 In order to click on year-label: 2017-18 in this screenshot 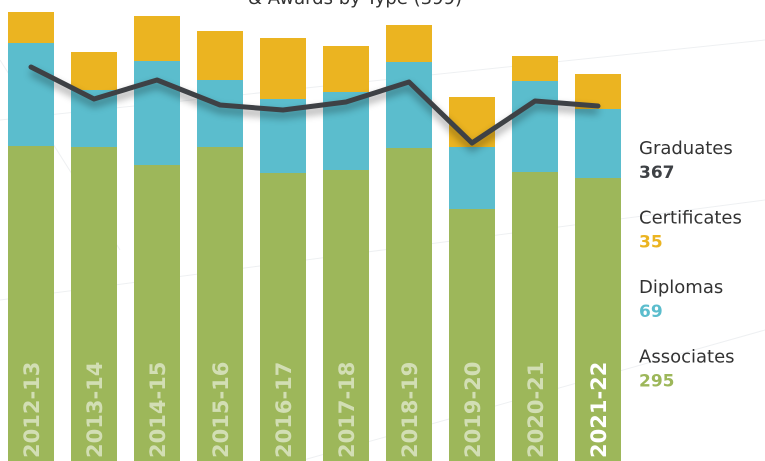, I will do `click(347, 410)`.